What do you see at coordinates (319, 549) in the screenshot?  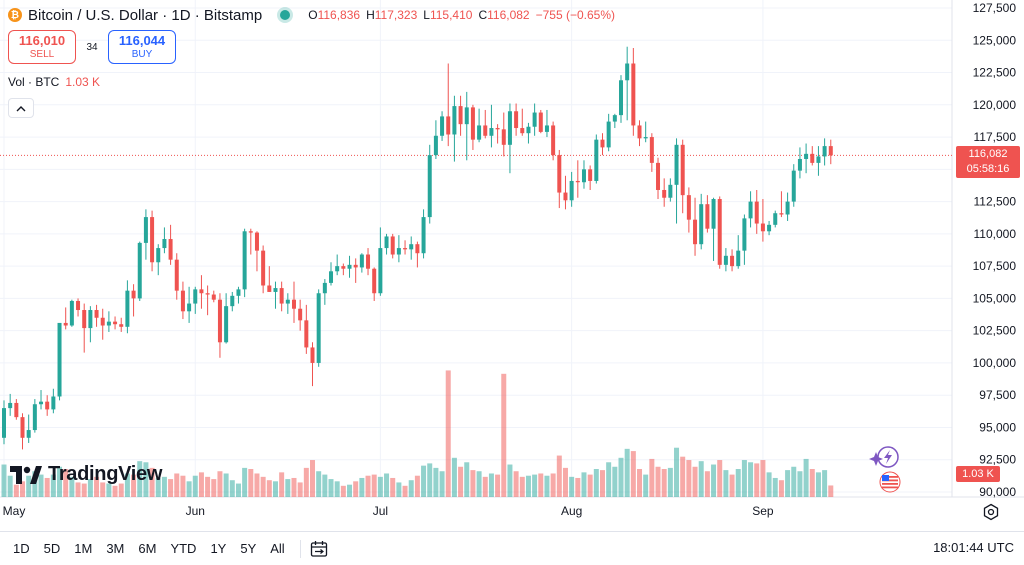 I see `calendar-range-icon` at bounding box center [319, 549].